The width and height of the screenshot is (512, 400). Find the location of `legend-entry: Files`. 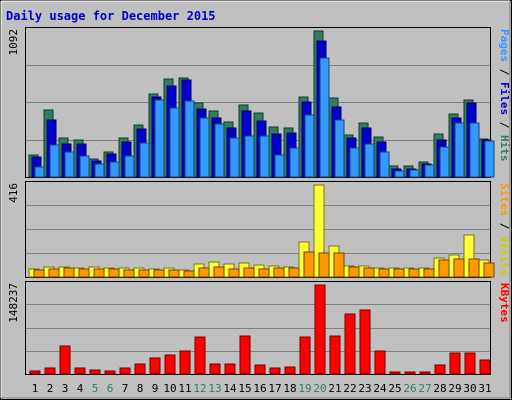

legend-entry: Files is located at coordinates (504, 98).